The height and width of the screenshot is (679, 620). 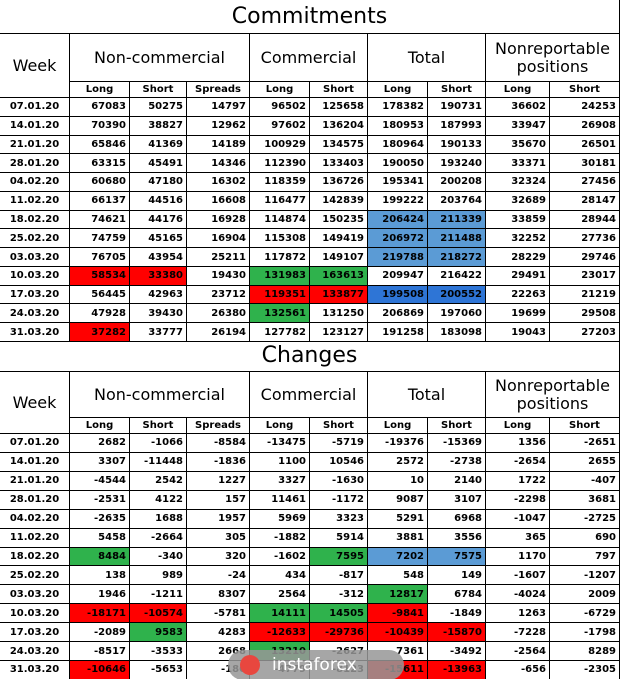 What do you see at coordinates (35, 462) in the screenshot?
I see `week-cell: 14.01.20` at bounding box center [35, 462].